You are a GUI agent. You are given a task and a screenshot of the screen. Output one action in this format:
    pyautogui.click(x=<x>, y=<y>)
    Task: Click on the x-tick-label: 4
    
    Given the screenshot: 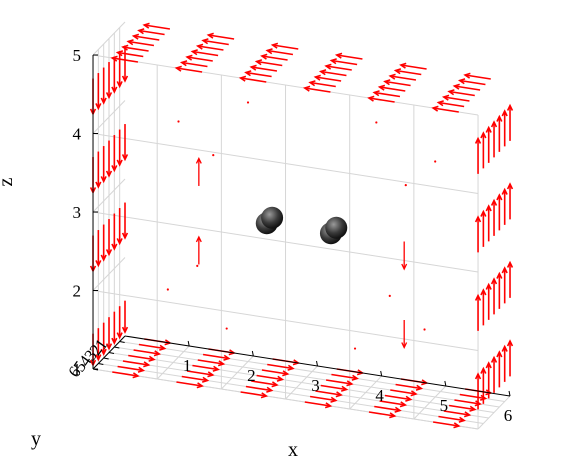 What is the action you would take?
    pyautogui.click(x=379, y=395)
    